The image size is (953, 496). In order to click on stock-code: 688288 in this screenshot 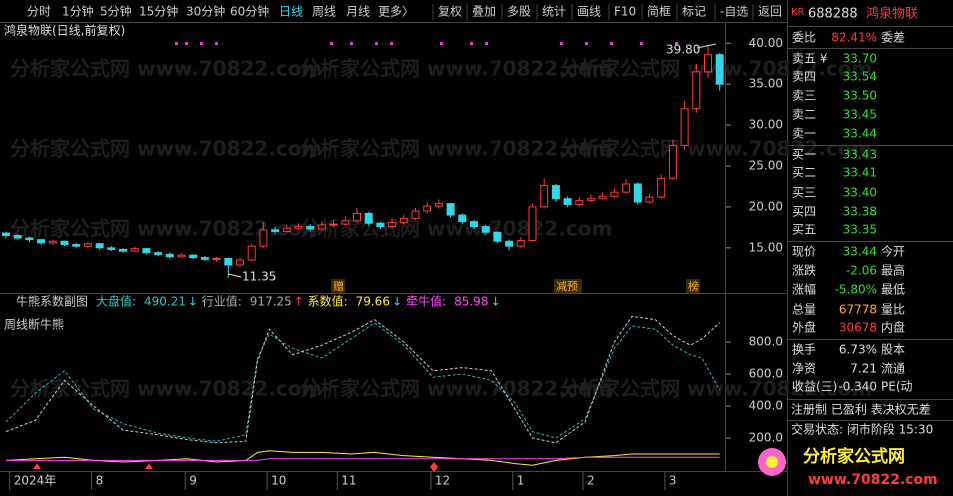, I will do `click(833, 14)`.